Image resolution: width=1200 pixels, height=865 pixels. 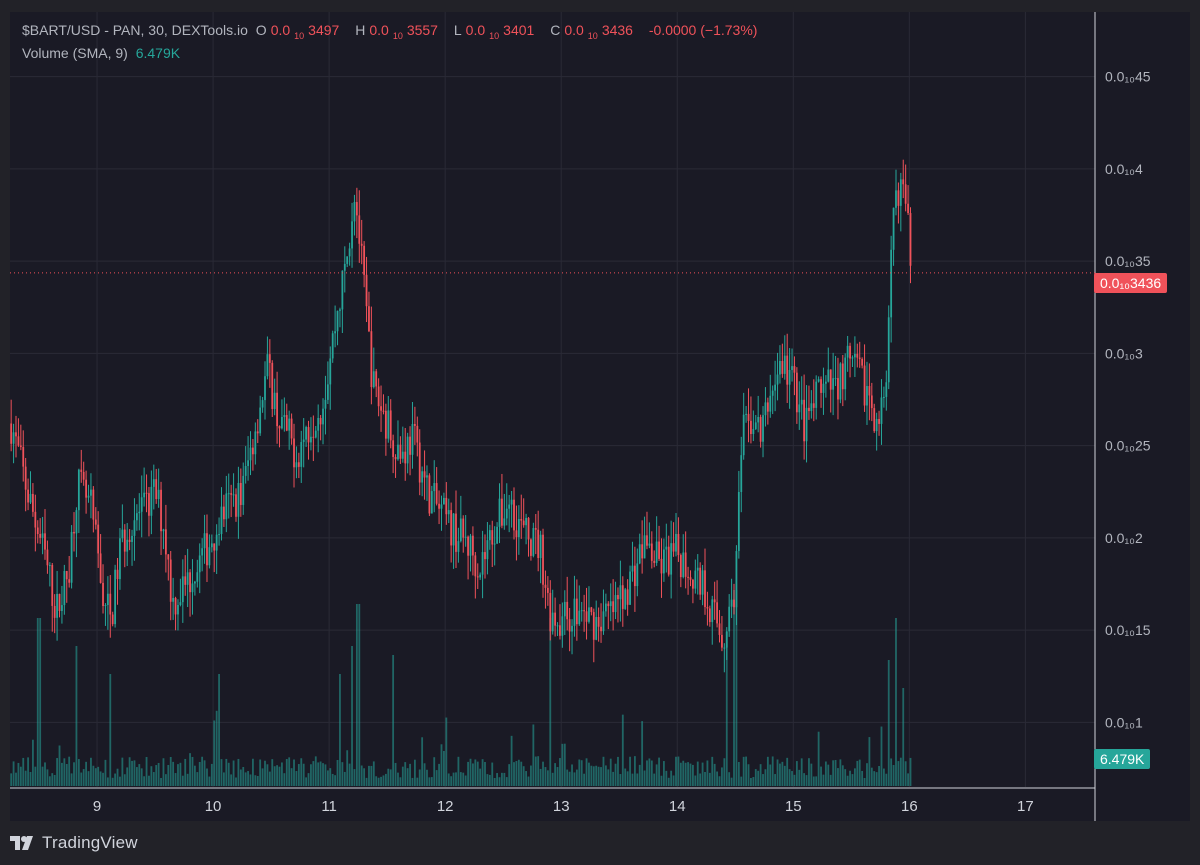 What do you see at coordinates (23, 843) in the screenshot?
I see `tradingview-logo-icon` at bounding box center [23, 843].